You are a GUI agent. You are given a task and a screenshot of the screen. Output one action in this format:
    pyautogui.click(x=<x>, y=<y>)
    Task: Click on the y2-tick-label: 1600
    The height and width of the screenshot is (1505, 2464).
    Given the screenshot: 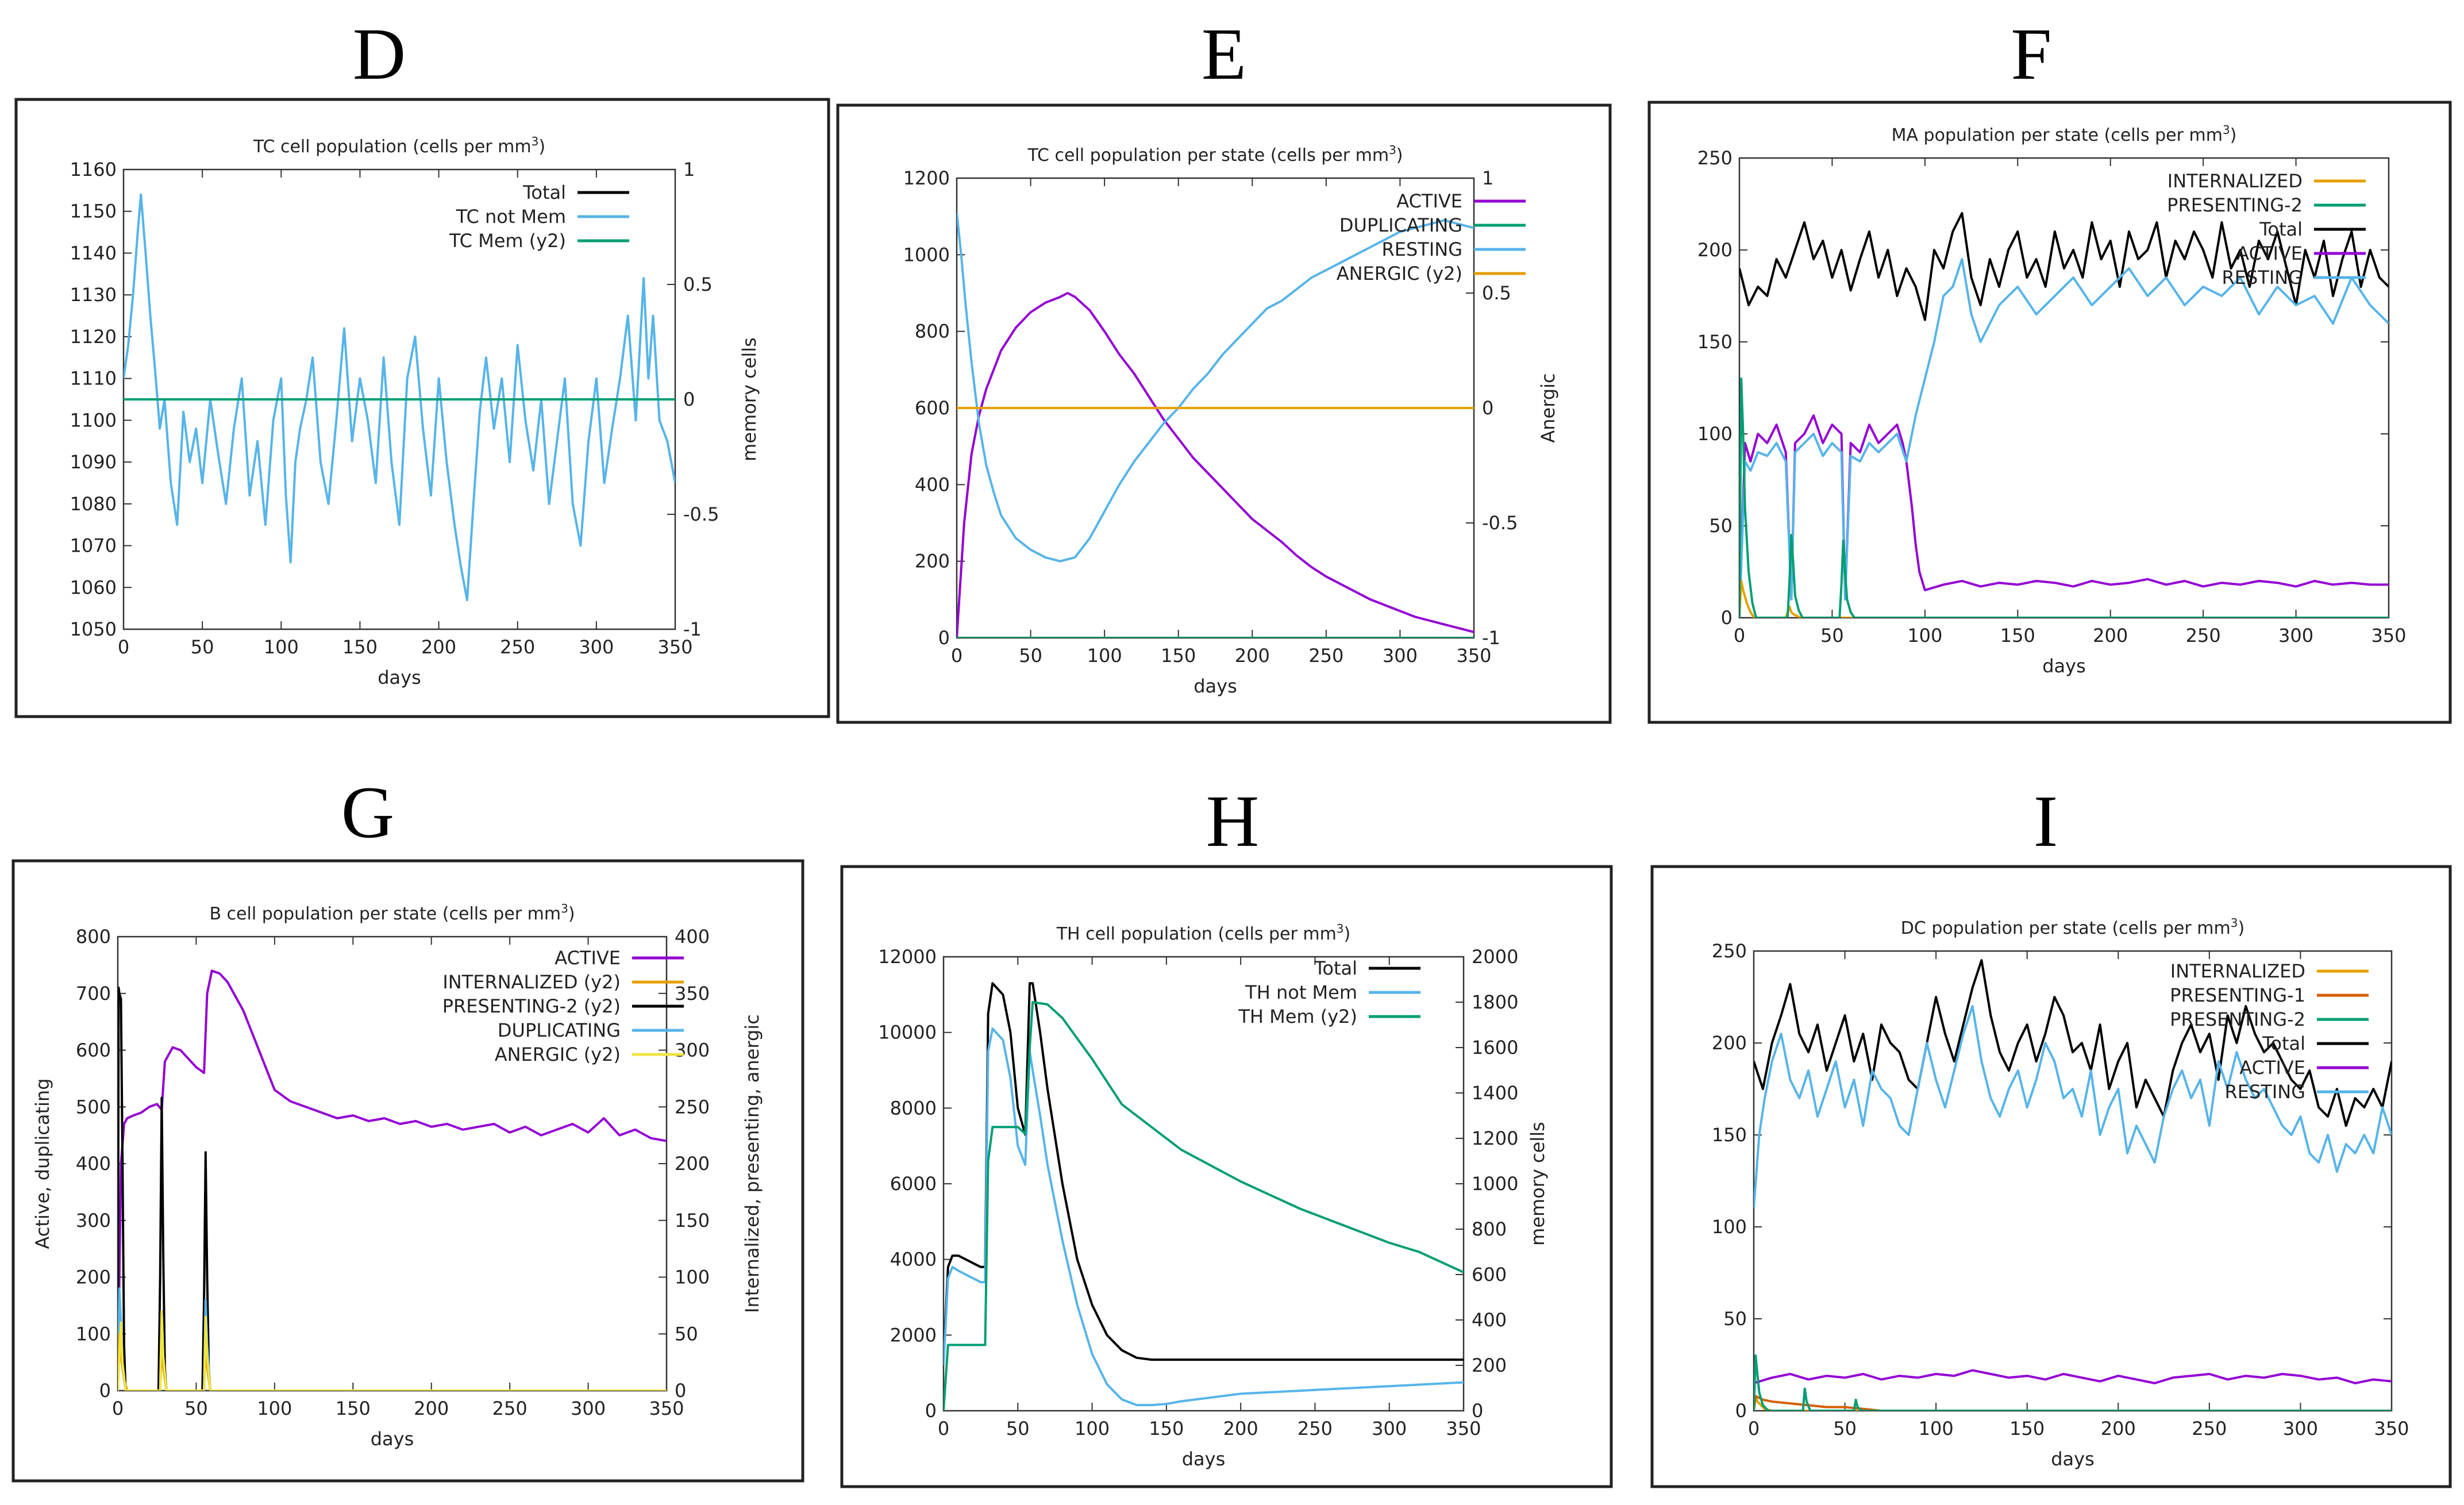 What is the action you would take?
    pyautogui.click(x=1495, y=1047)
    